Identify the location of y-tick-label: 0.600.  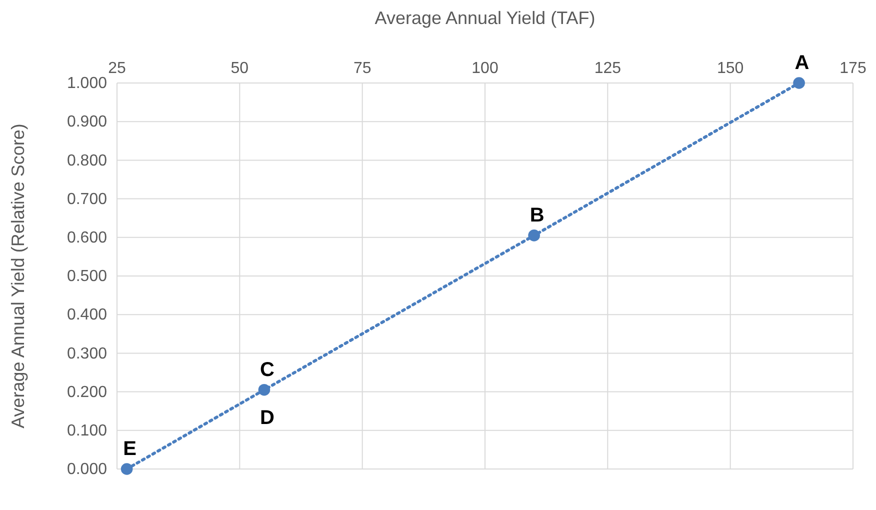
(87, 238).